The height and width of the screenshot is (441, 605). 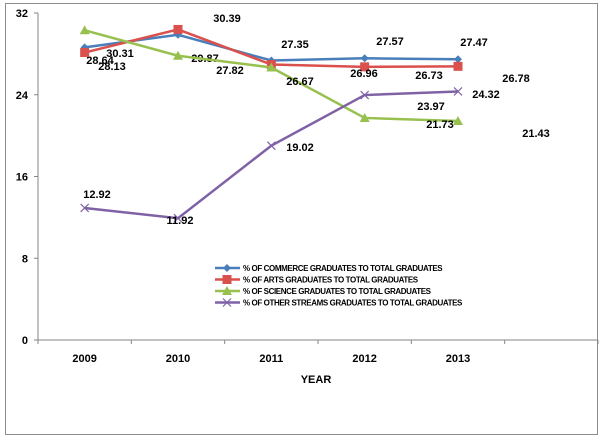 I want to click on x-tick-label: 2013, so click(x=458, y=359).